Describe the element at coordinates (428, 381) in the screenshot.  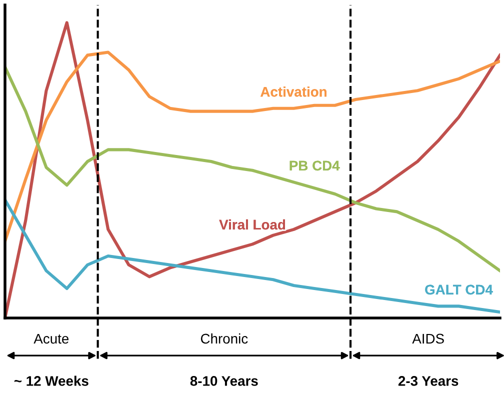
I see `text: 2-3 Years` at that location.